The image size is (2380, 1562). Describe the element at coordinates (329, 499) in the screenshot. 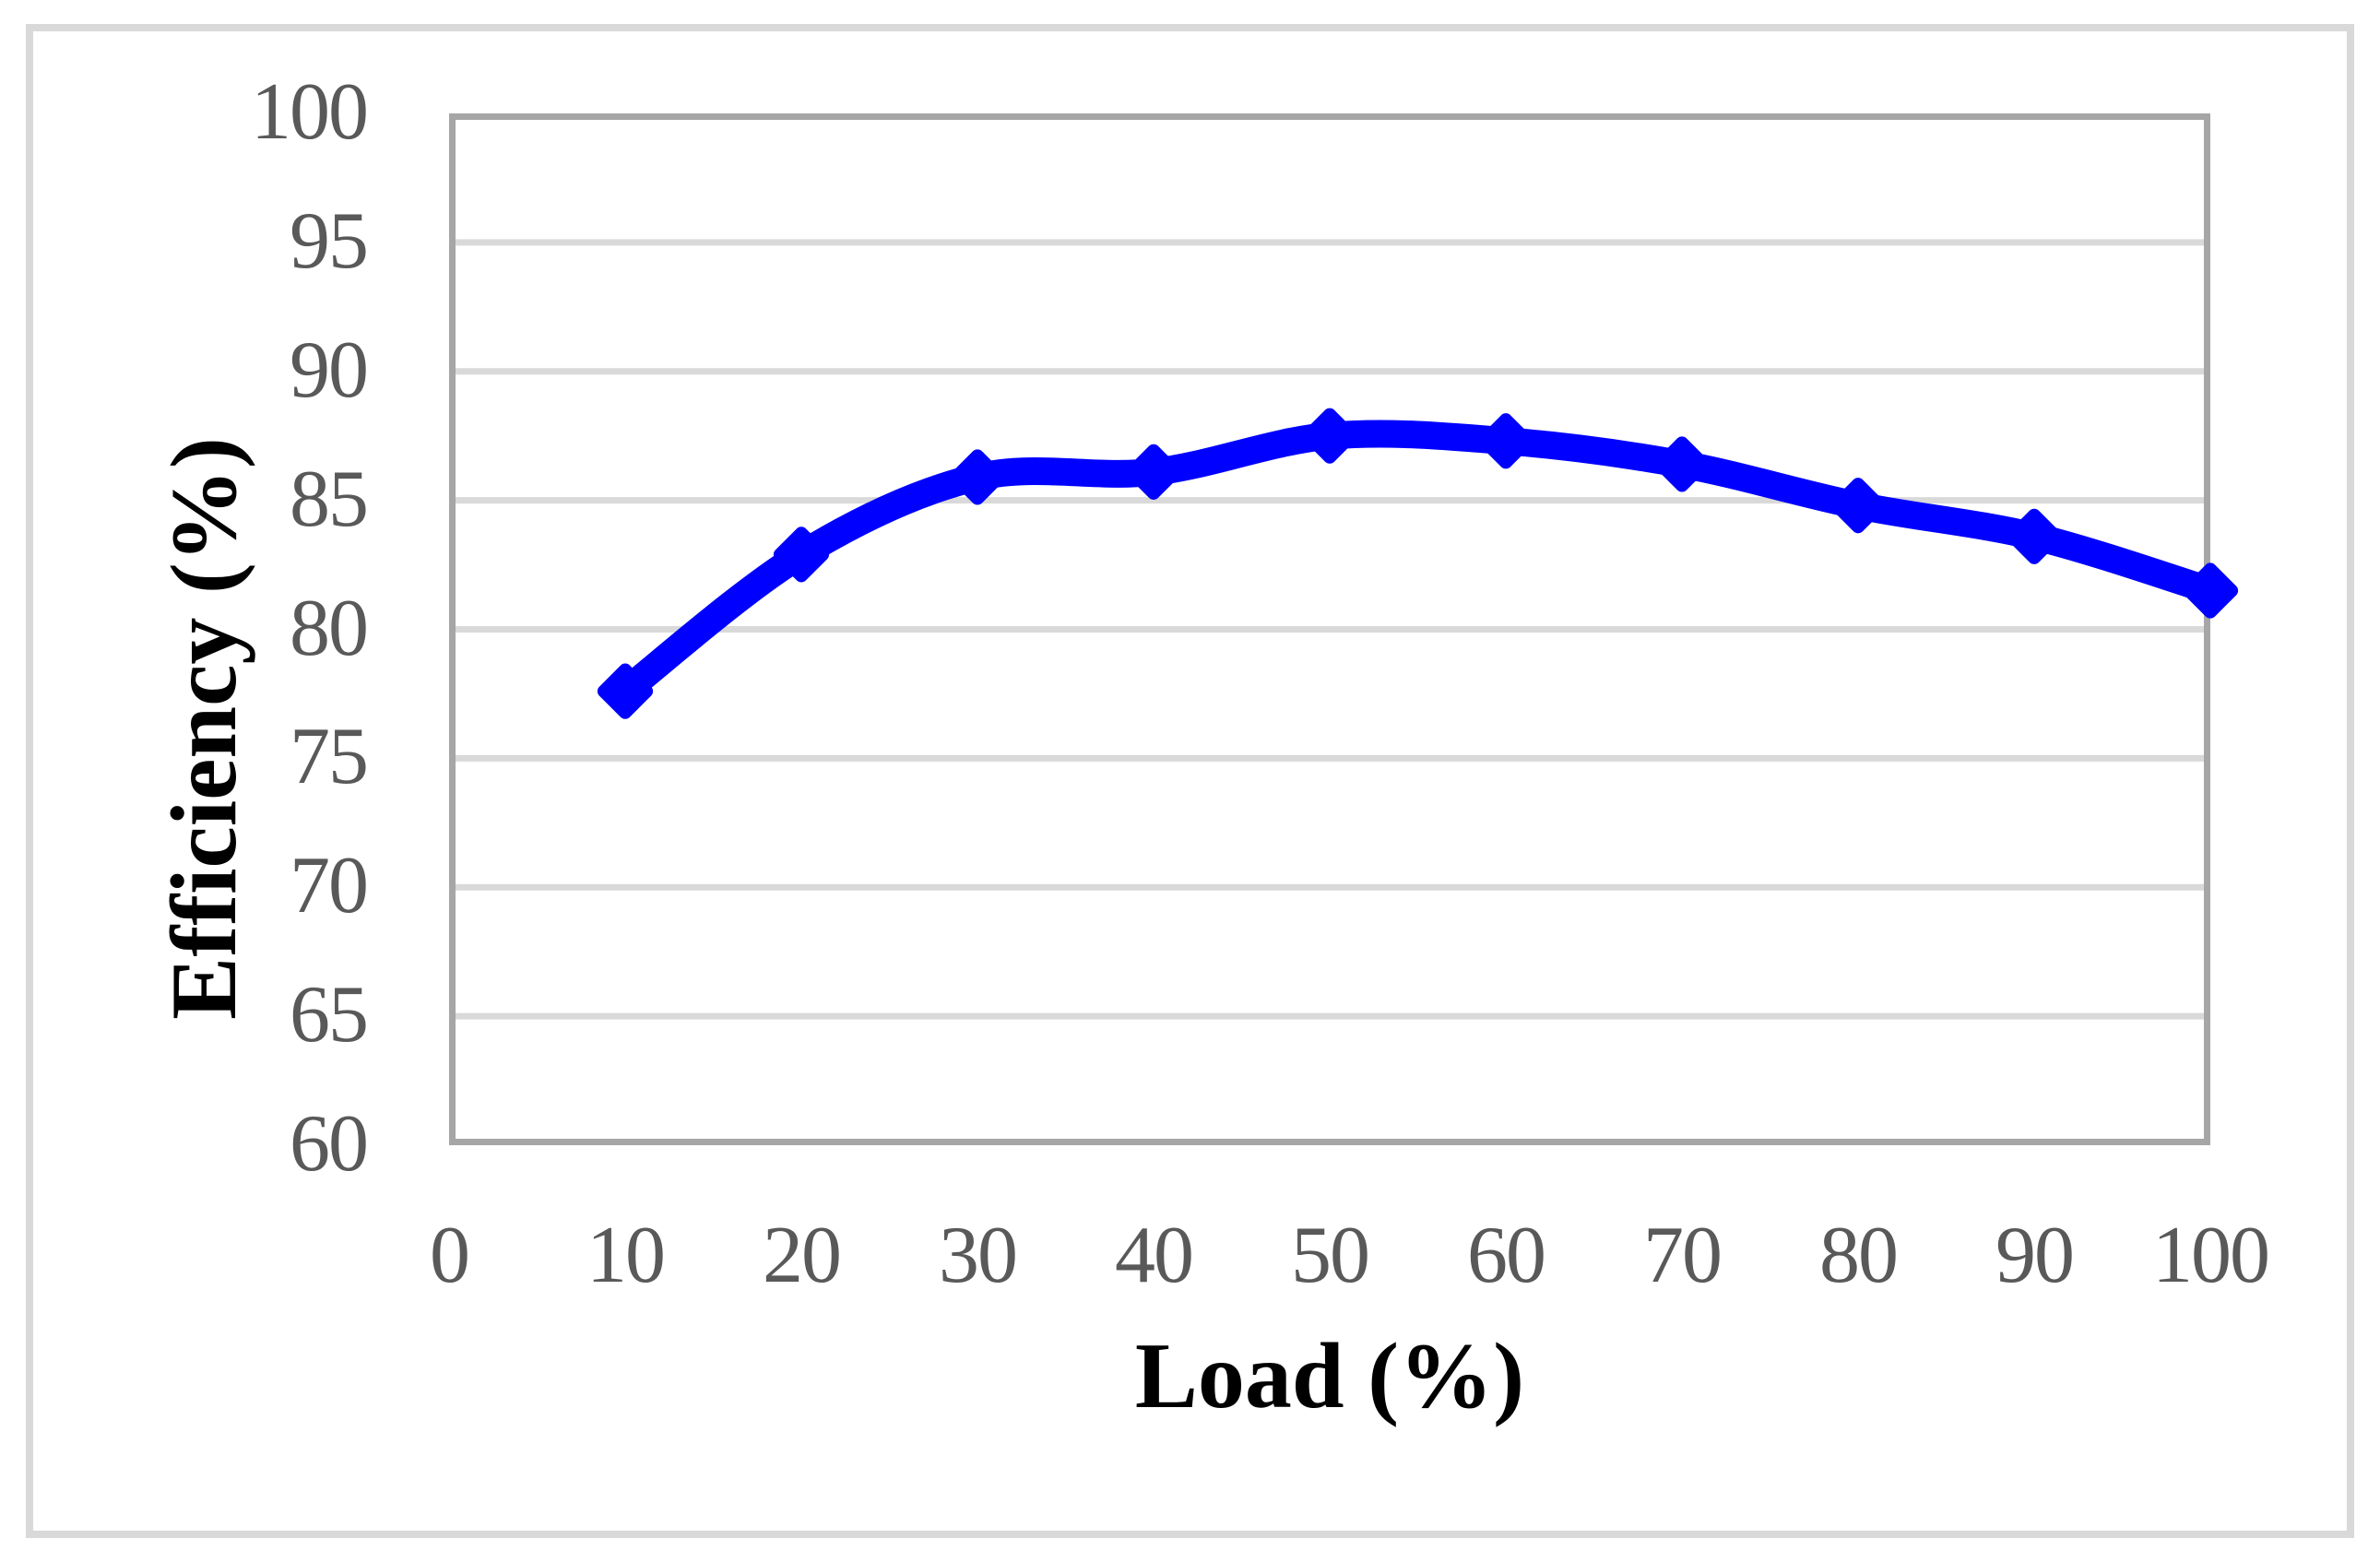

I see `y-tick-label: 85` at that location.